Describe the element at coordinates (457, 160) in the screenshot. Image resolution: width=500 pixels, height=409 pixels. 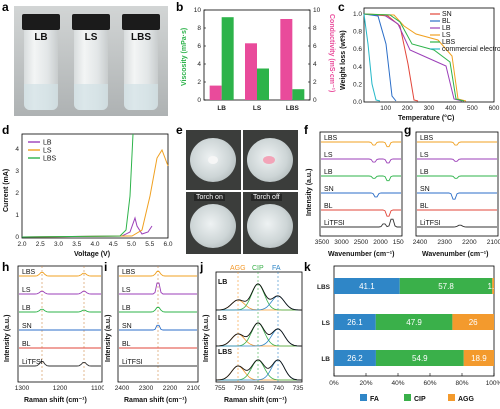
I see `g-traces-trace` at that location.